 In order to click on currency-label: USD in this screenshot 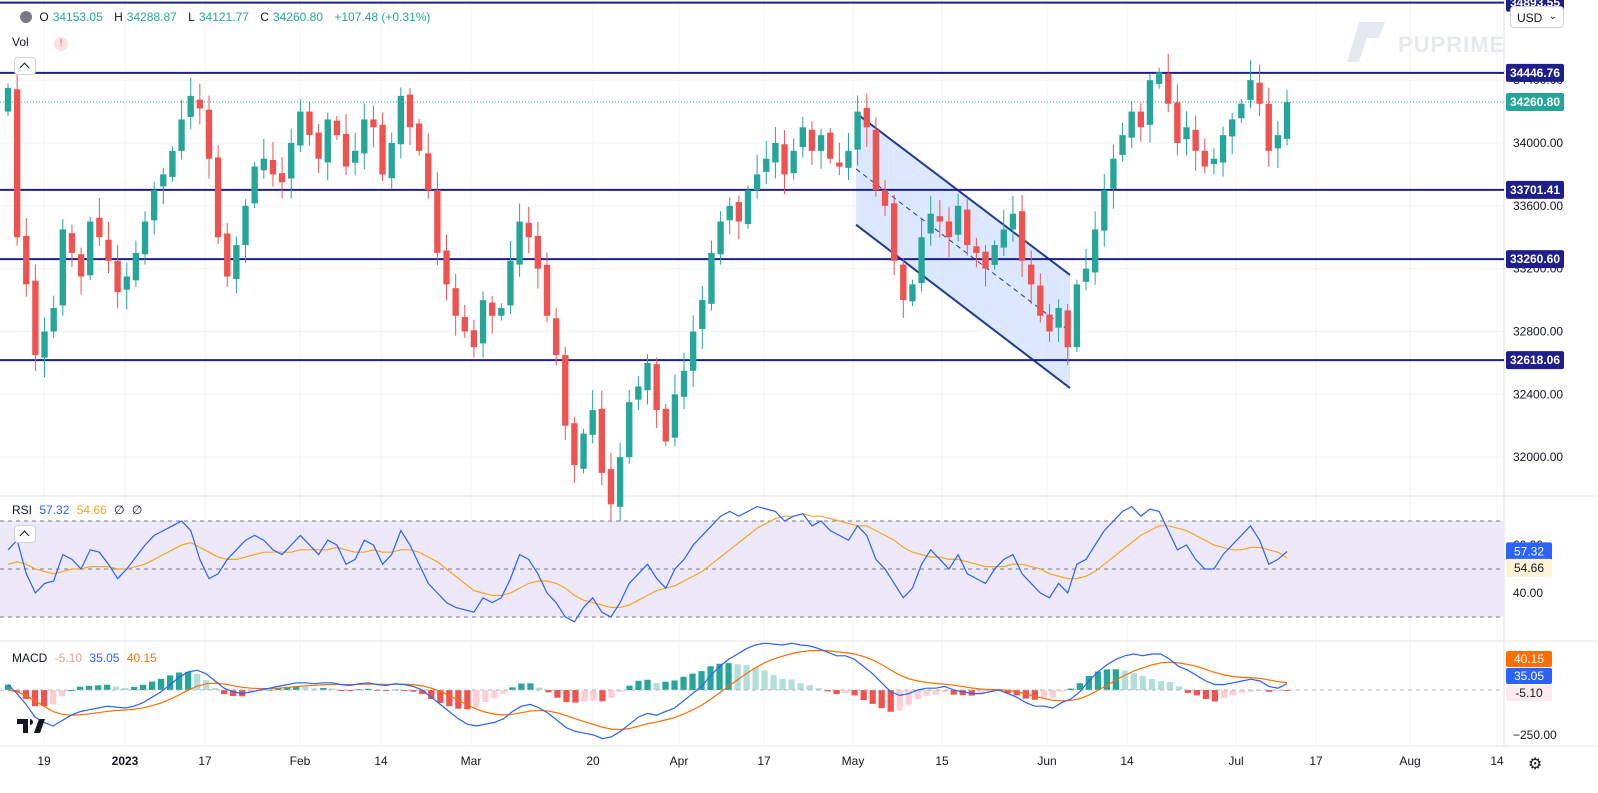, I will do `click(1530, 18)`.